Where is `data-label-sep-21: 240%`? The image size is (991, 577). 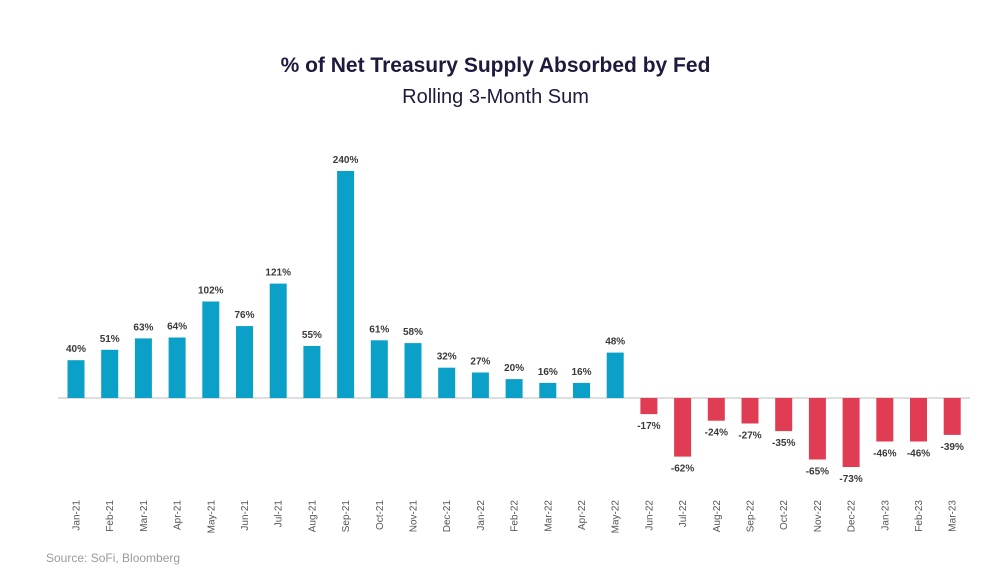
data-label-sep-21: 240% is located at coordinates (346, 160).